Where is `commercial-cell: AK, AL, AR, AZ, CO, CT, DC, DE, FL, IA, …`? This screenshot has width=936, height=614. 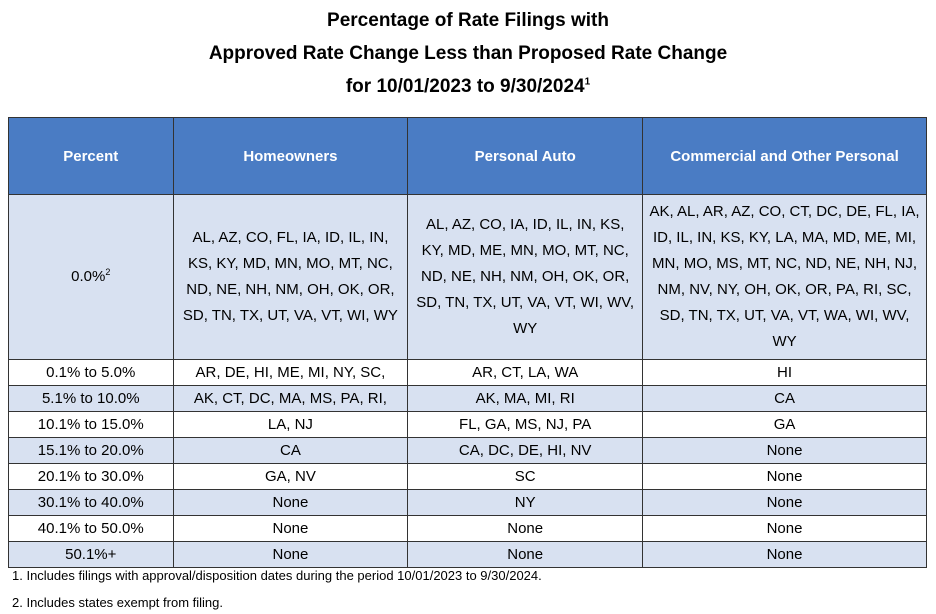
commercial-cell: AK, AL, AR, AZ, CO, CT, DC, DE, FL, IA, … is located at coordinates (784, 277).